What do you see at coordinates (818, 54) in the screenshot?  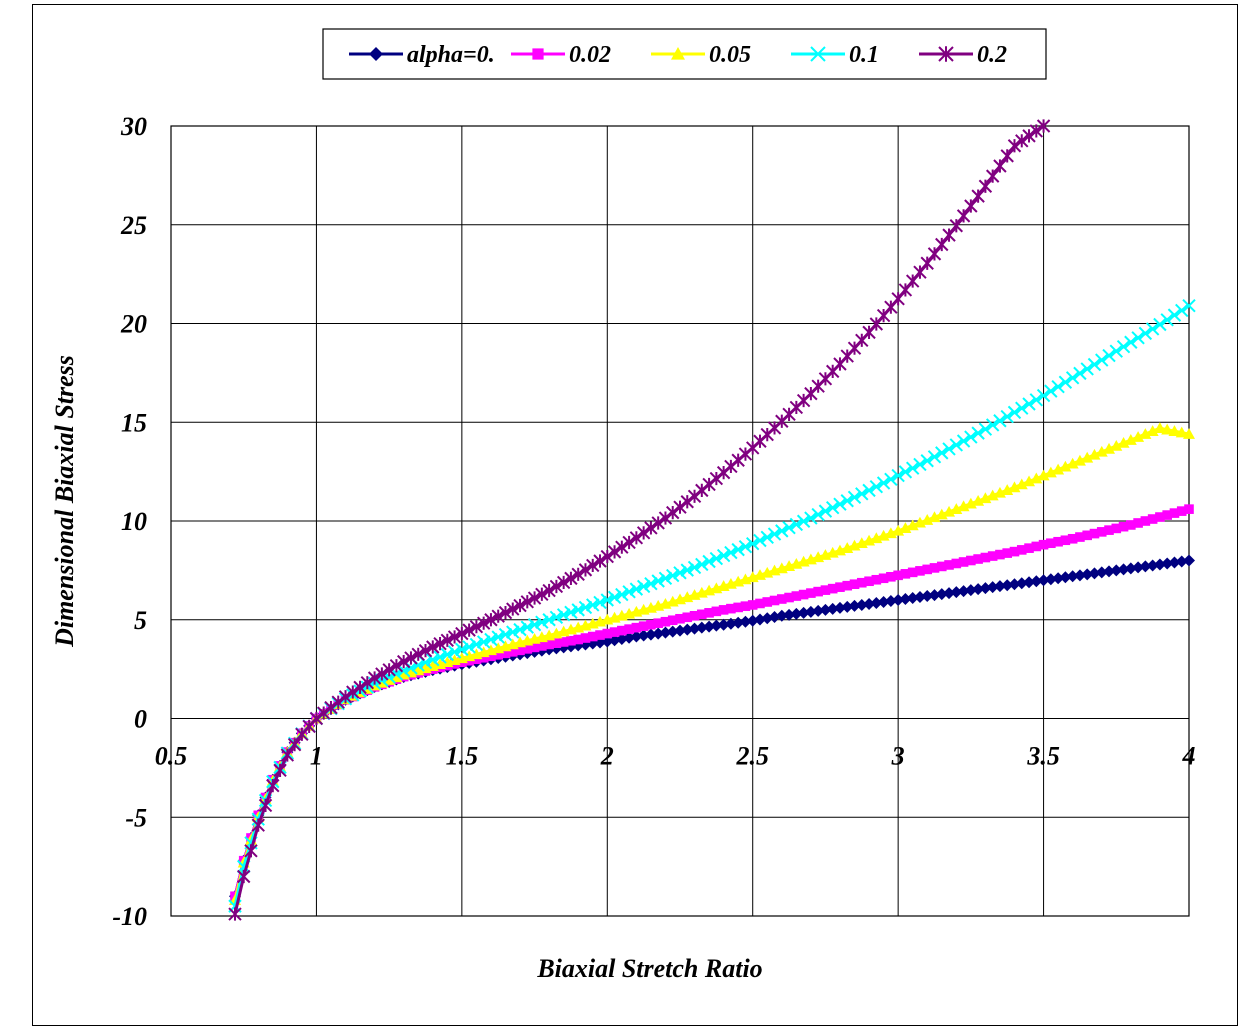 I see `legend-marker` at bounding box center [818, 54].